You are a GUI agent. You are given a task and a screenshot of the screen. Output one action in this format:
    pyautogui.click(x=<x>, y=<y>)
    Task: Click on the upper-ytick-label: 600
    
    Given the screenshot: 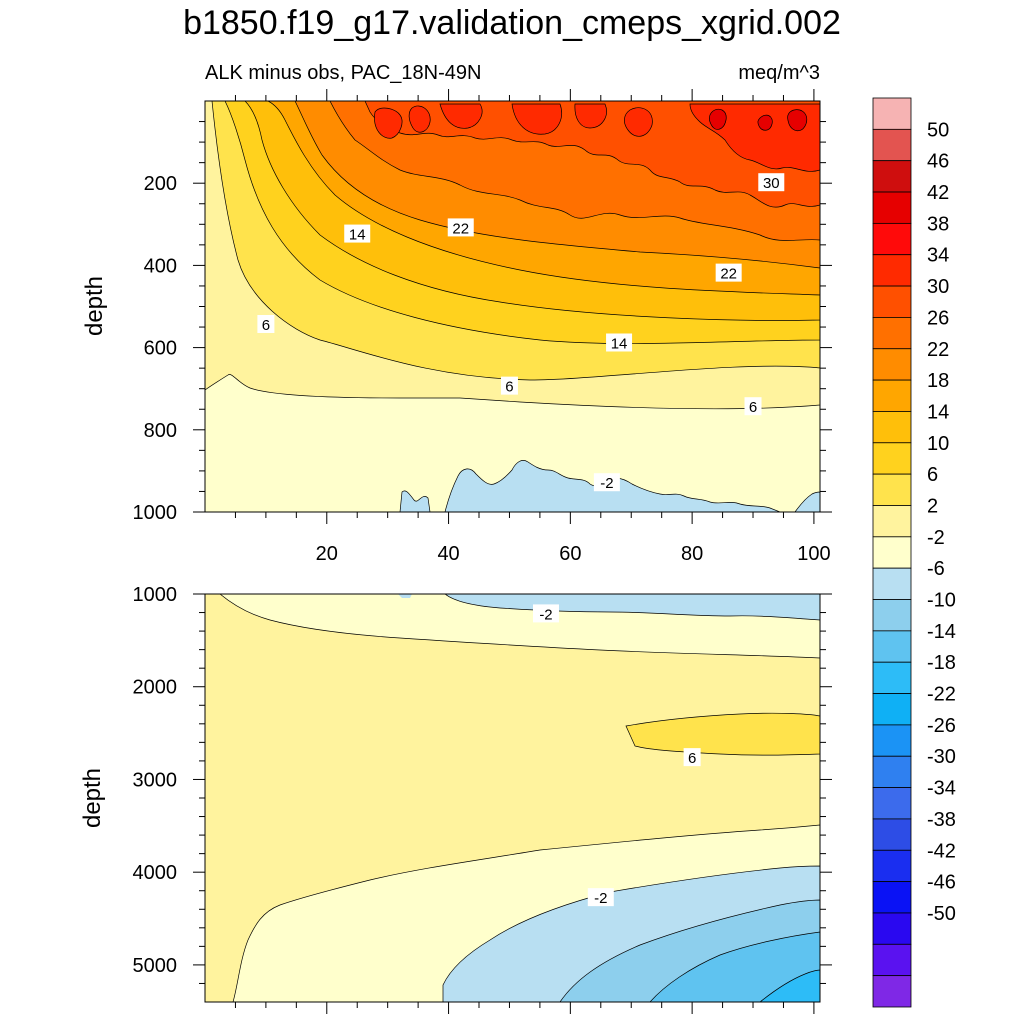 What is the action you would take?
    pyautogui.click(x=160, y=349)
    